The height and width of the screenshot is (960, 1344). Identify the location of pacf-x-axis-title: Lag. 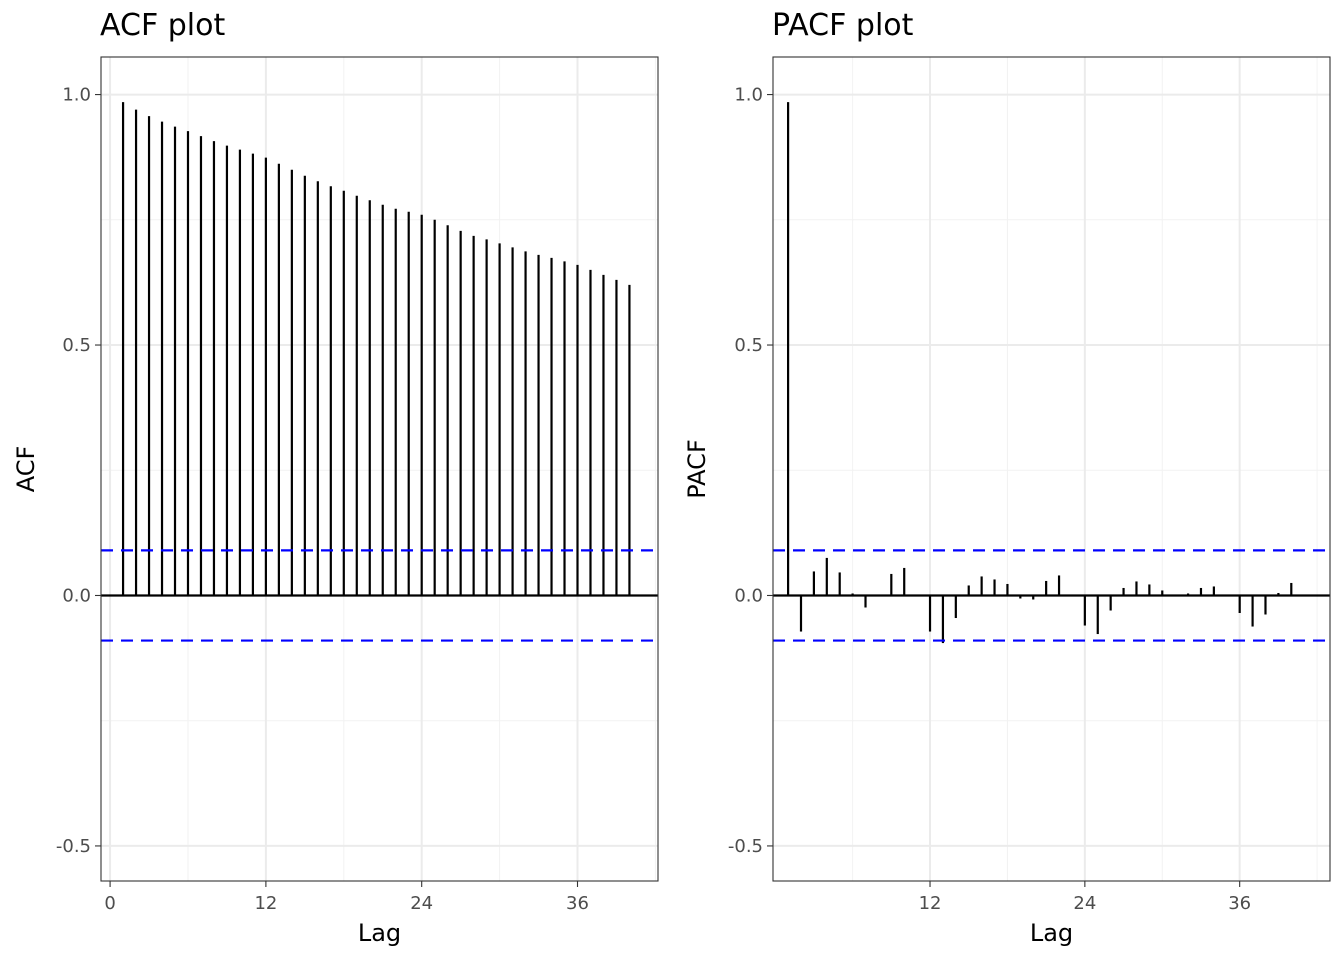
(1051, 933).